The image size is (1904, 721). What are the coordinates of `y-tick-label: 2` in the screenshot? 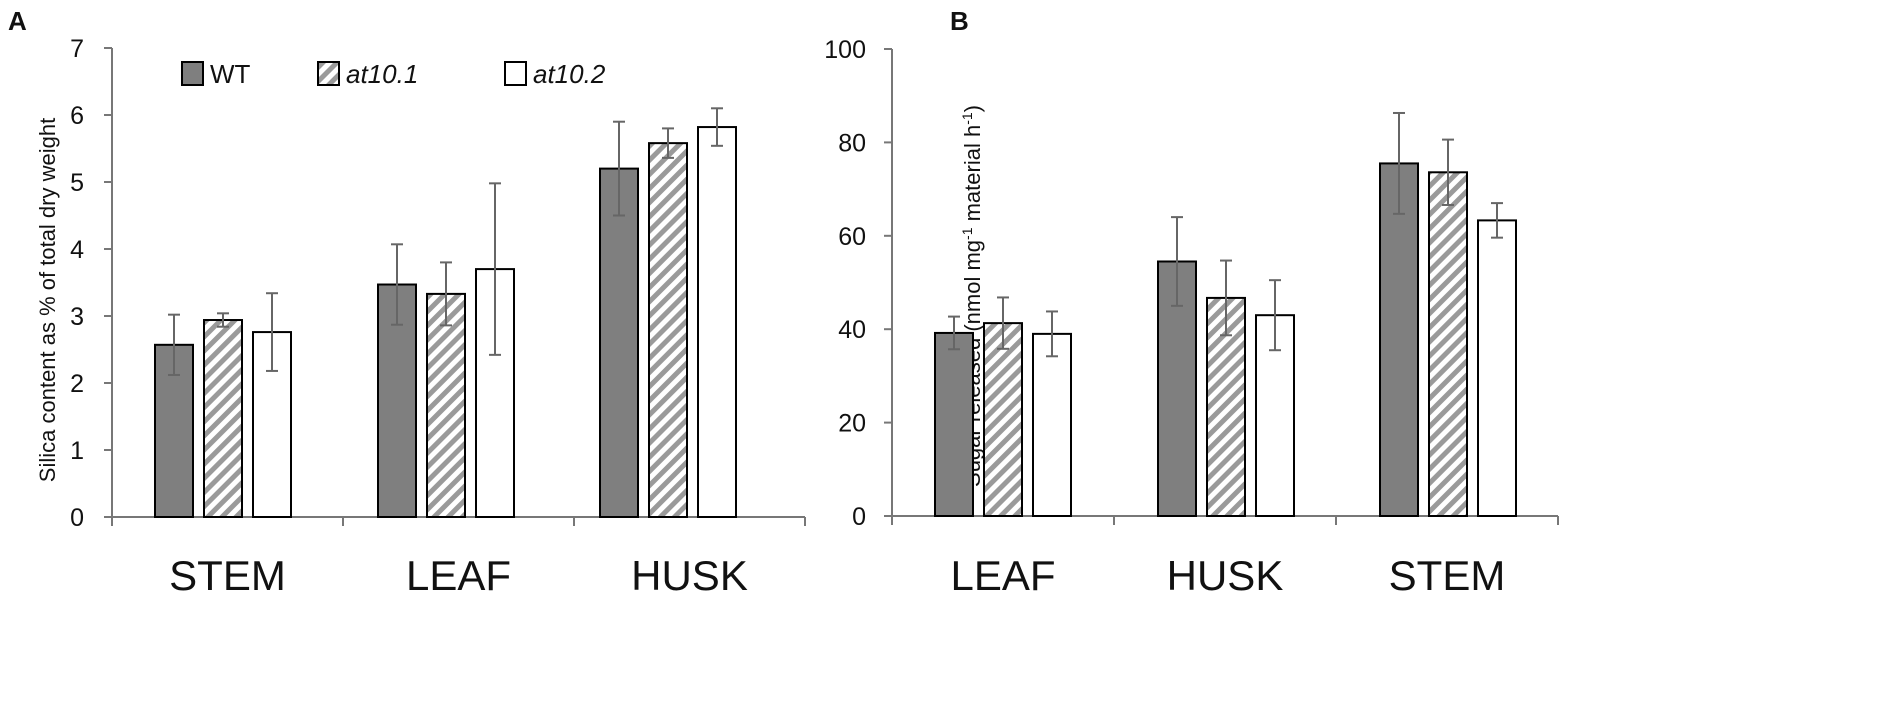 It's located at (77, 384).